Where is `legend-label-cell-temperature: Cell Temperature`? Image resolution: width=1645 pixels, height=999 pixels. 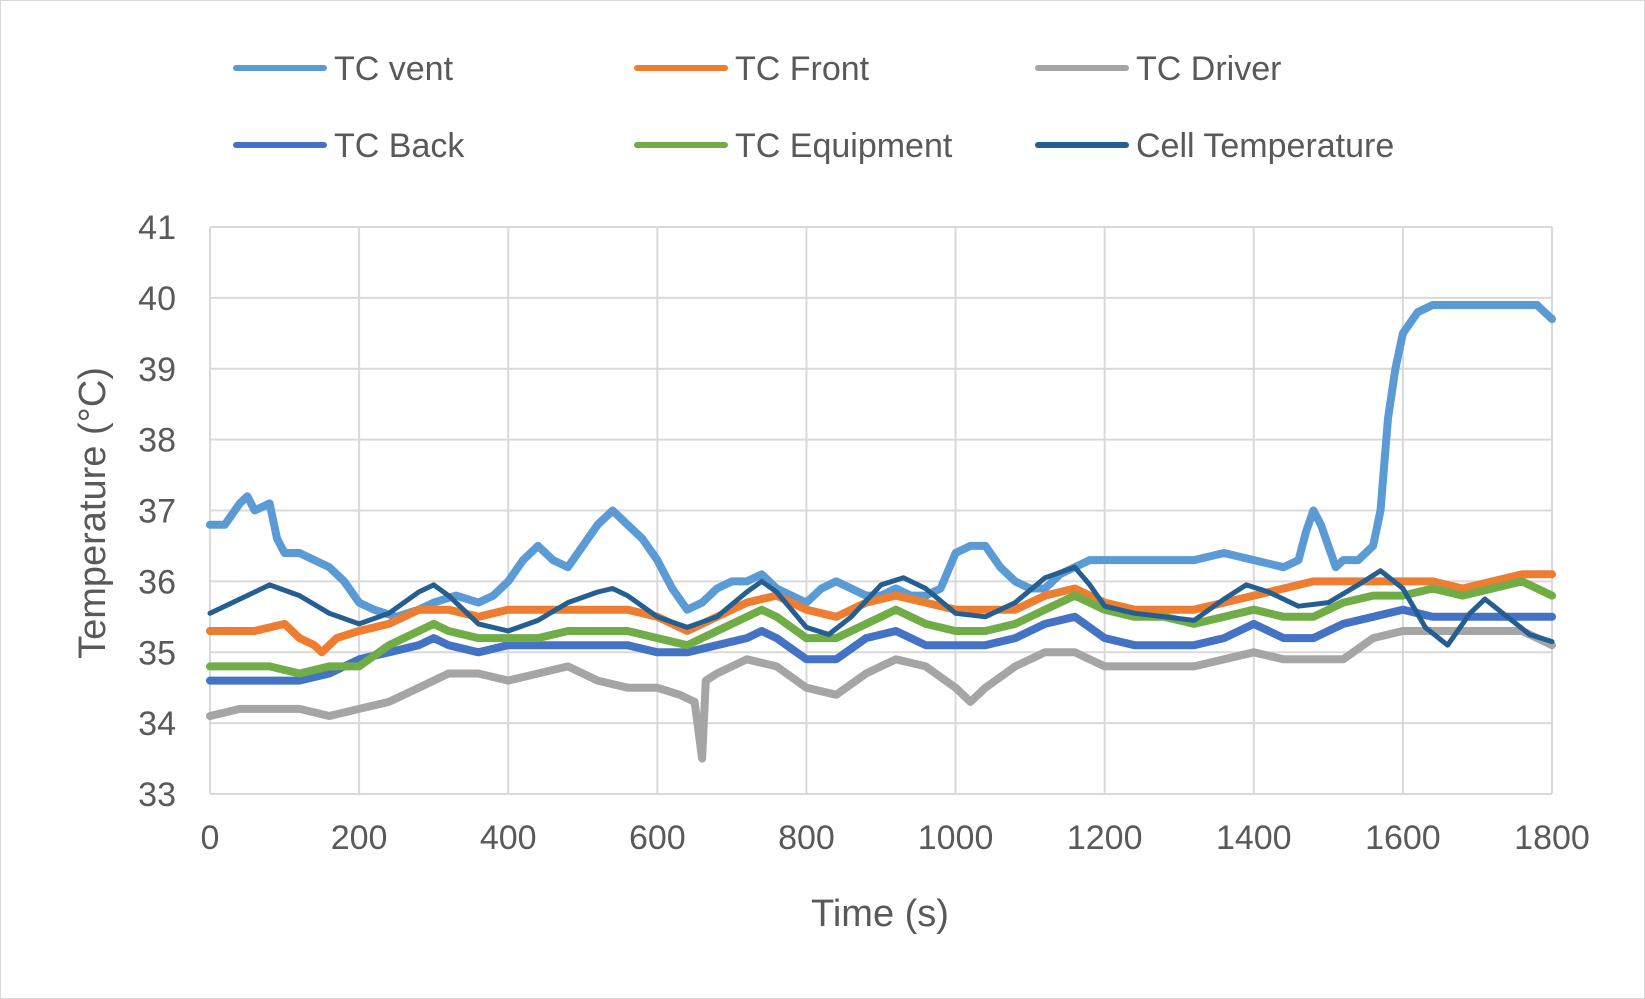
legend-label-cell-temperature: Cell Temperature is located at coordinates (1265, 146).